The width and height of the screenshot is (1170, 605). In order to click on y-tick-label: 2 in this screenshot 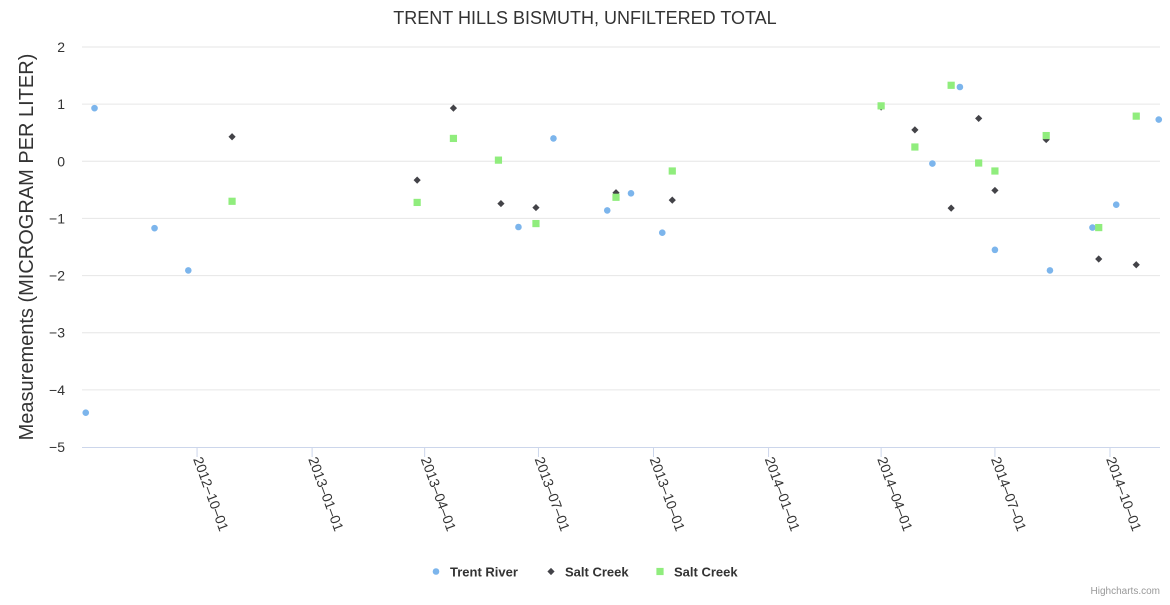, I will do `click(61, 47)`.